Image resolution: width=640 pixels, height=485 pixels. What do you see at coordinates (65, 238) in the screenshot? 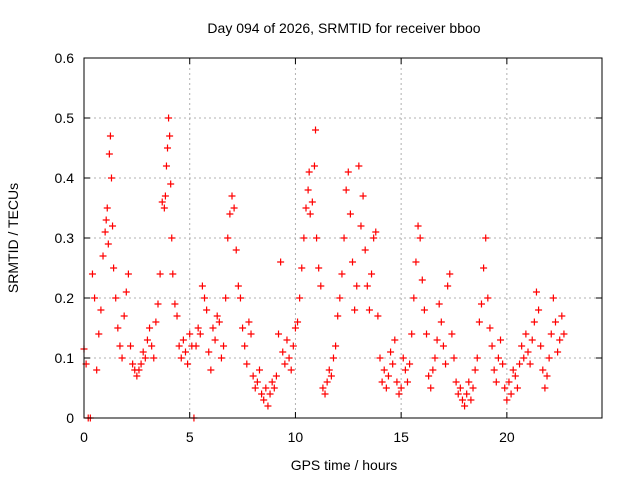
I see `y-tick-label: 0.3` at bounding box center [65, 238].